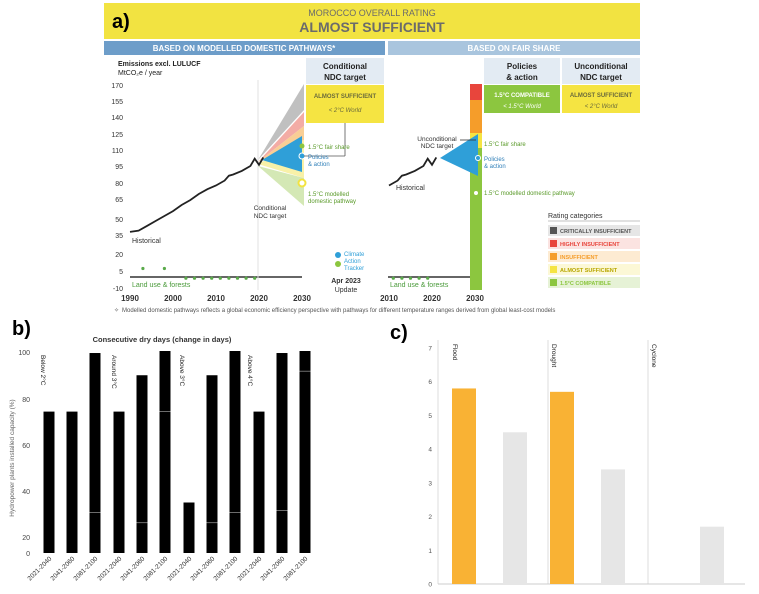 This screenshot has width=759, height=594. What do you see at coordinates (140, 73) in the screenshot?
I see `y-axis-unit: MtCO₂e / year` at bounding box center [140, 73].